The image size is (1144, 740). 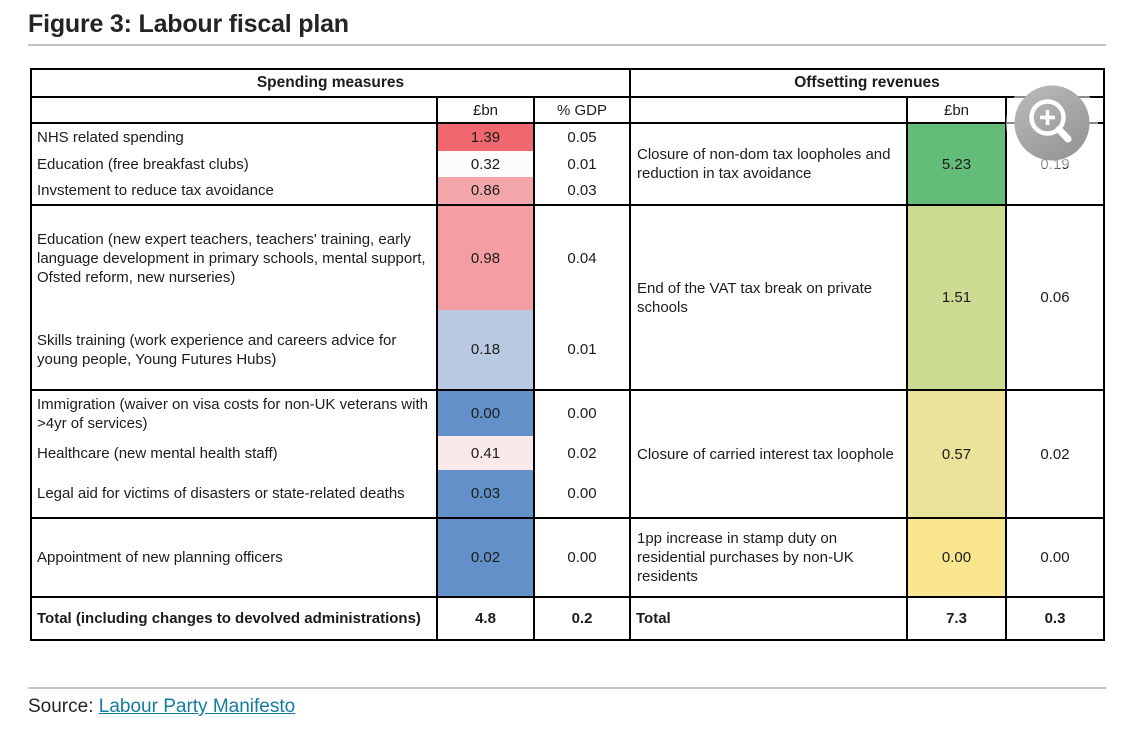 What do you see at coordinates (1055, 298) in the screenshot?
I see `offsetting-row-2-gdp: 0.06` at bounding box center [1055, 298].